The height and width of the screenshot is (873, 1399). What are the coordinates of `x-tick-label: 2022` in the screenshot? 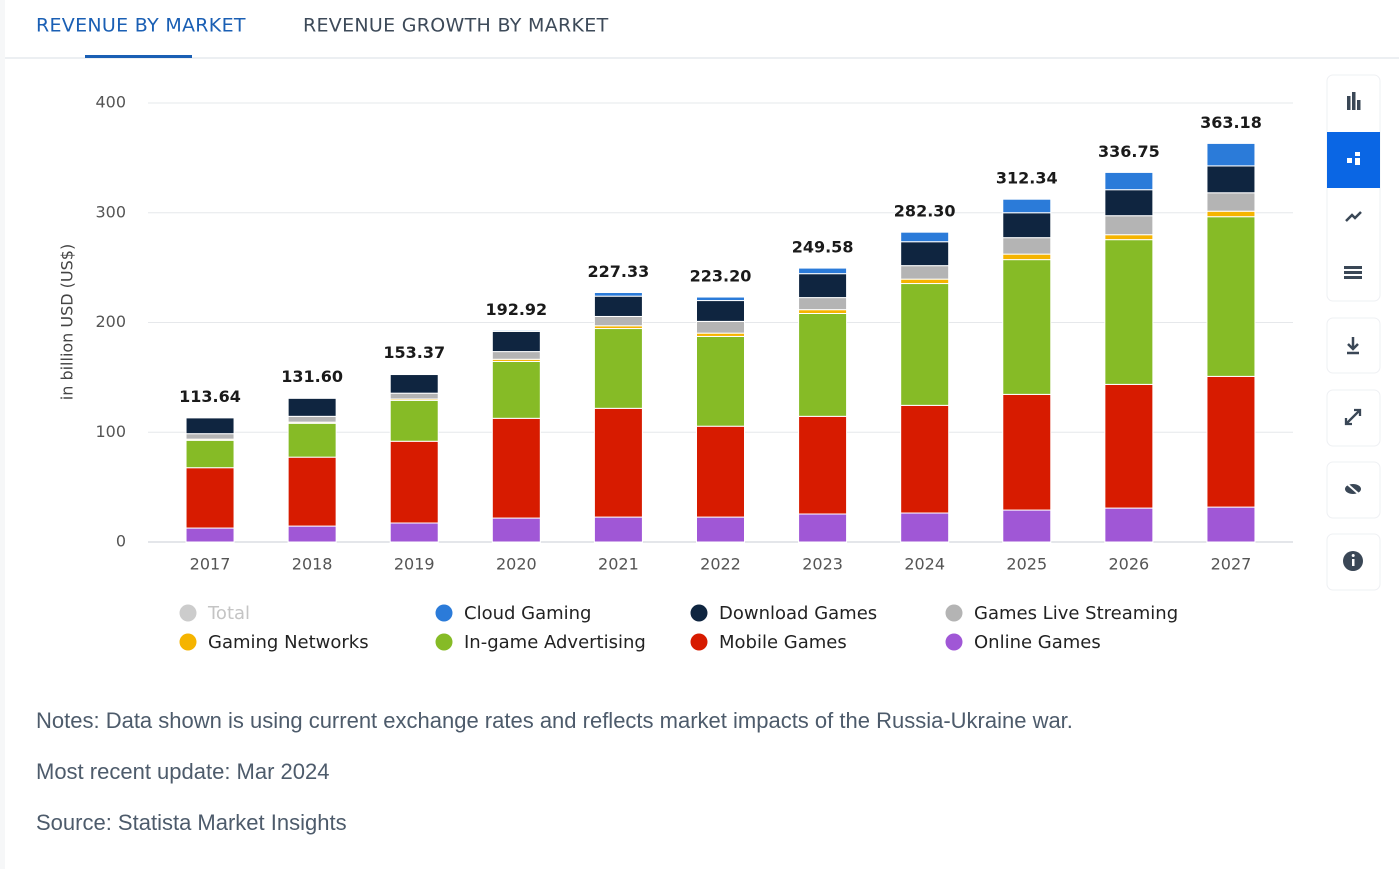 It's located at (720, 564).